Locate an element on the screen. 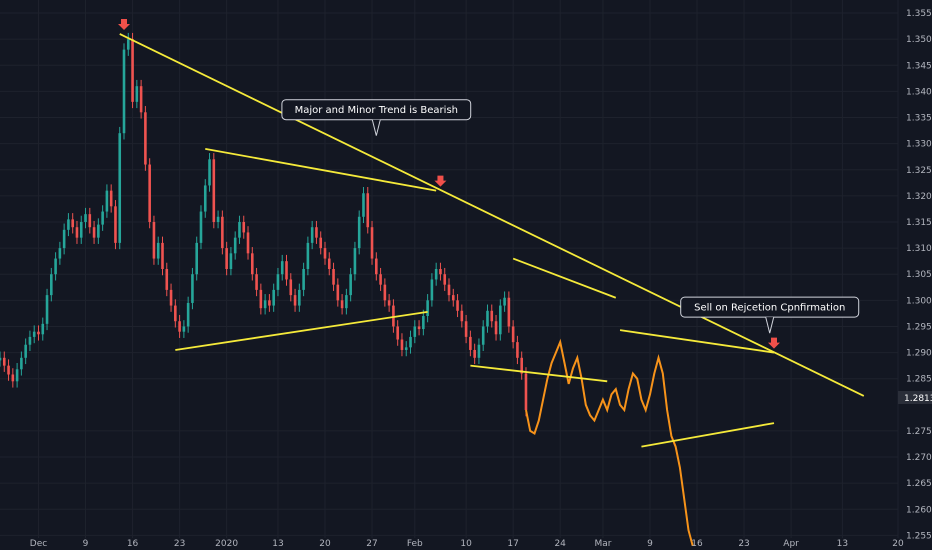 The image size is (932, 550). y-tick-label: 1.30500 is located at coordinates (919, 275).